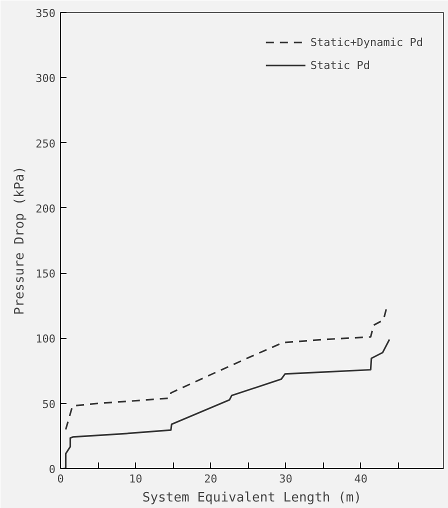  What do you see at coordinates (285, 479) in the screenshot?
I see `x-tick-label: 30` at bounding box center [285, 479].